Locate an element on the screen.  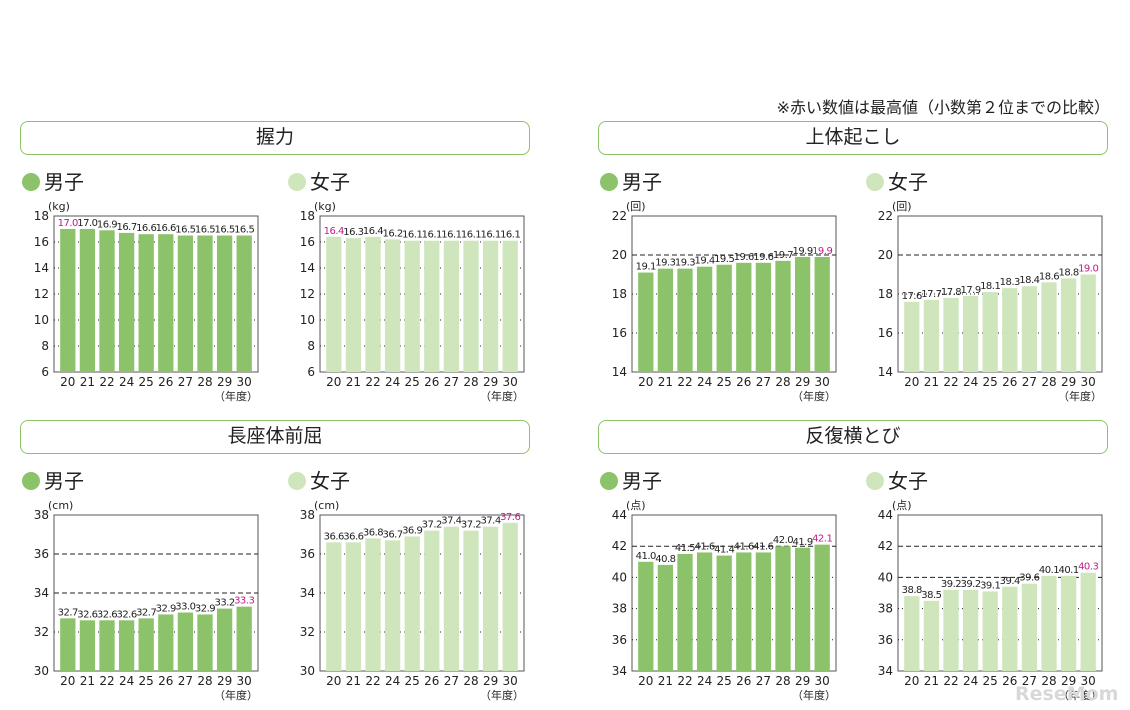
legend-boys-grip: 男子 is located at coordinates (53, 180).